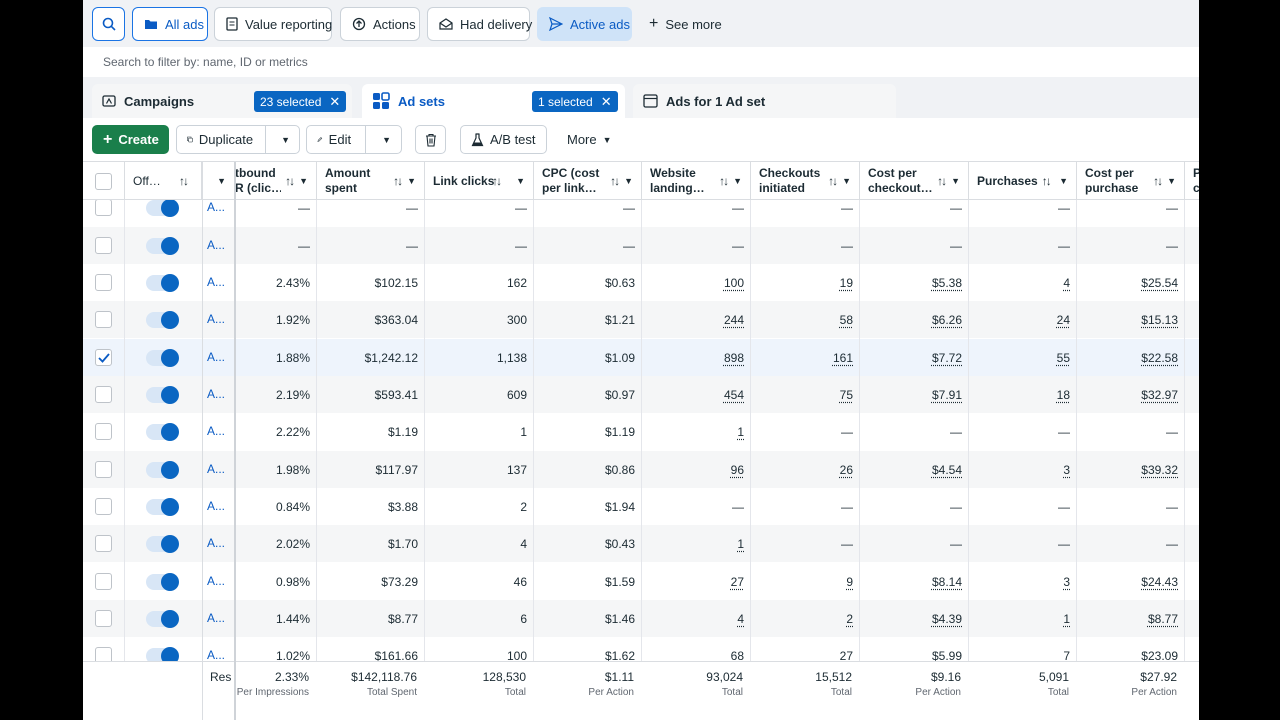 The height and width of the screenshot is (720, 1280). I want to click on header-name: ▼, so click(218, 181).